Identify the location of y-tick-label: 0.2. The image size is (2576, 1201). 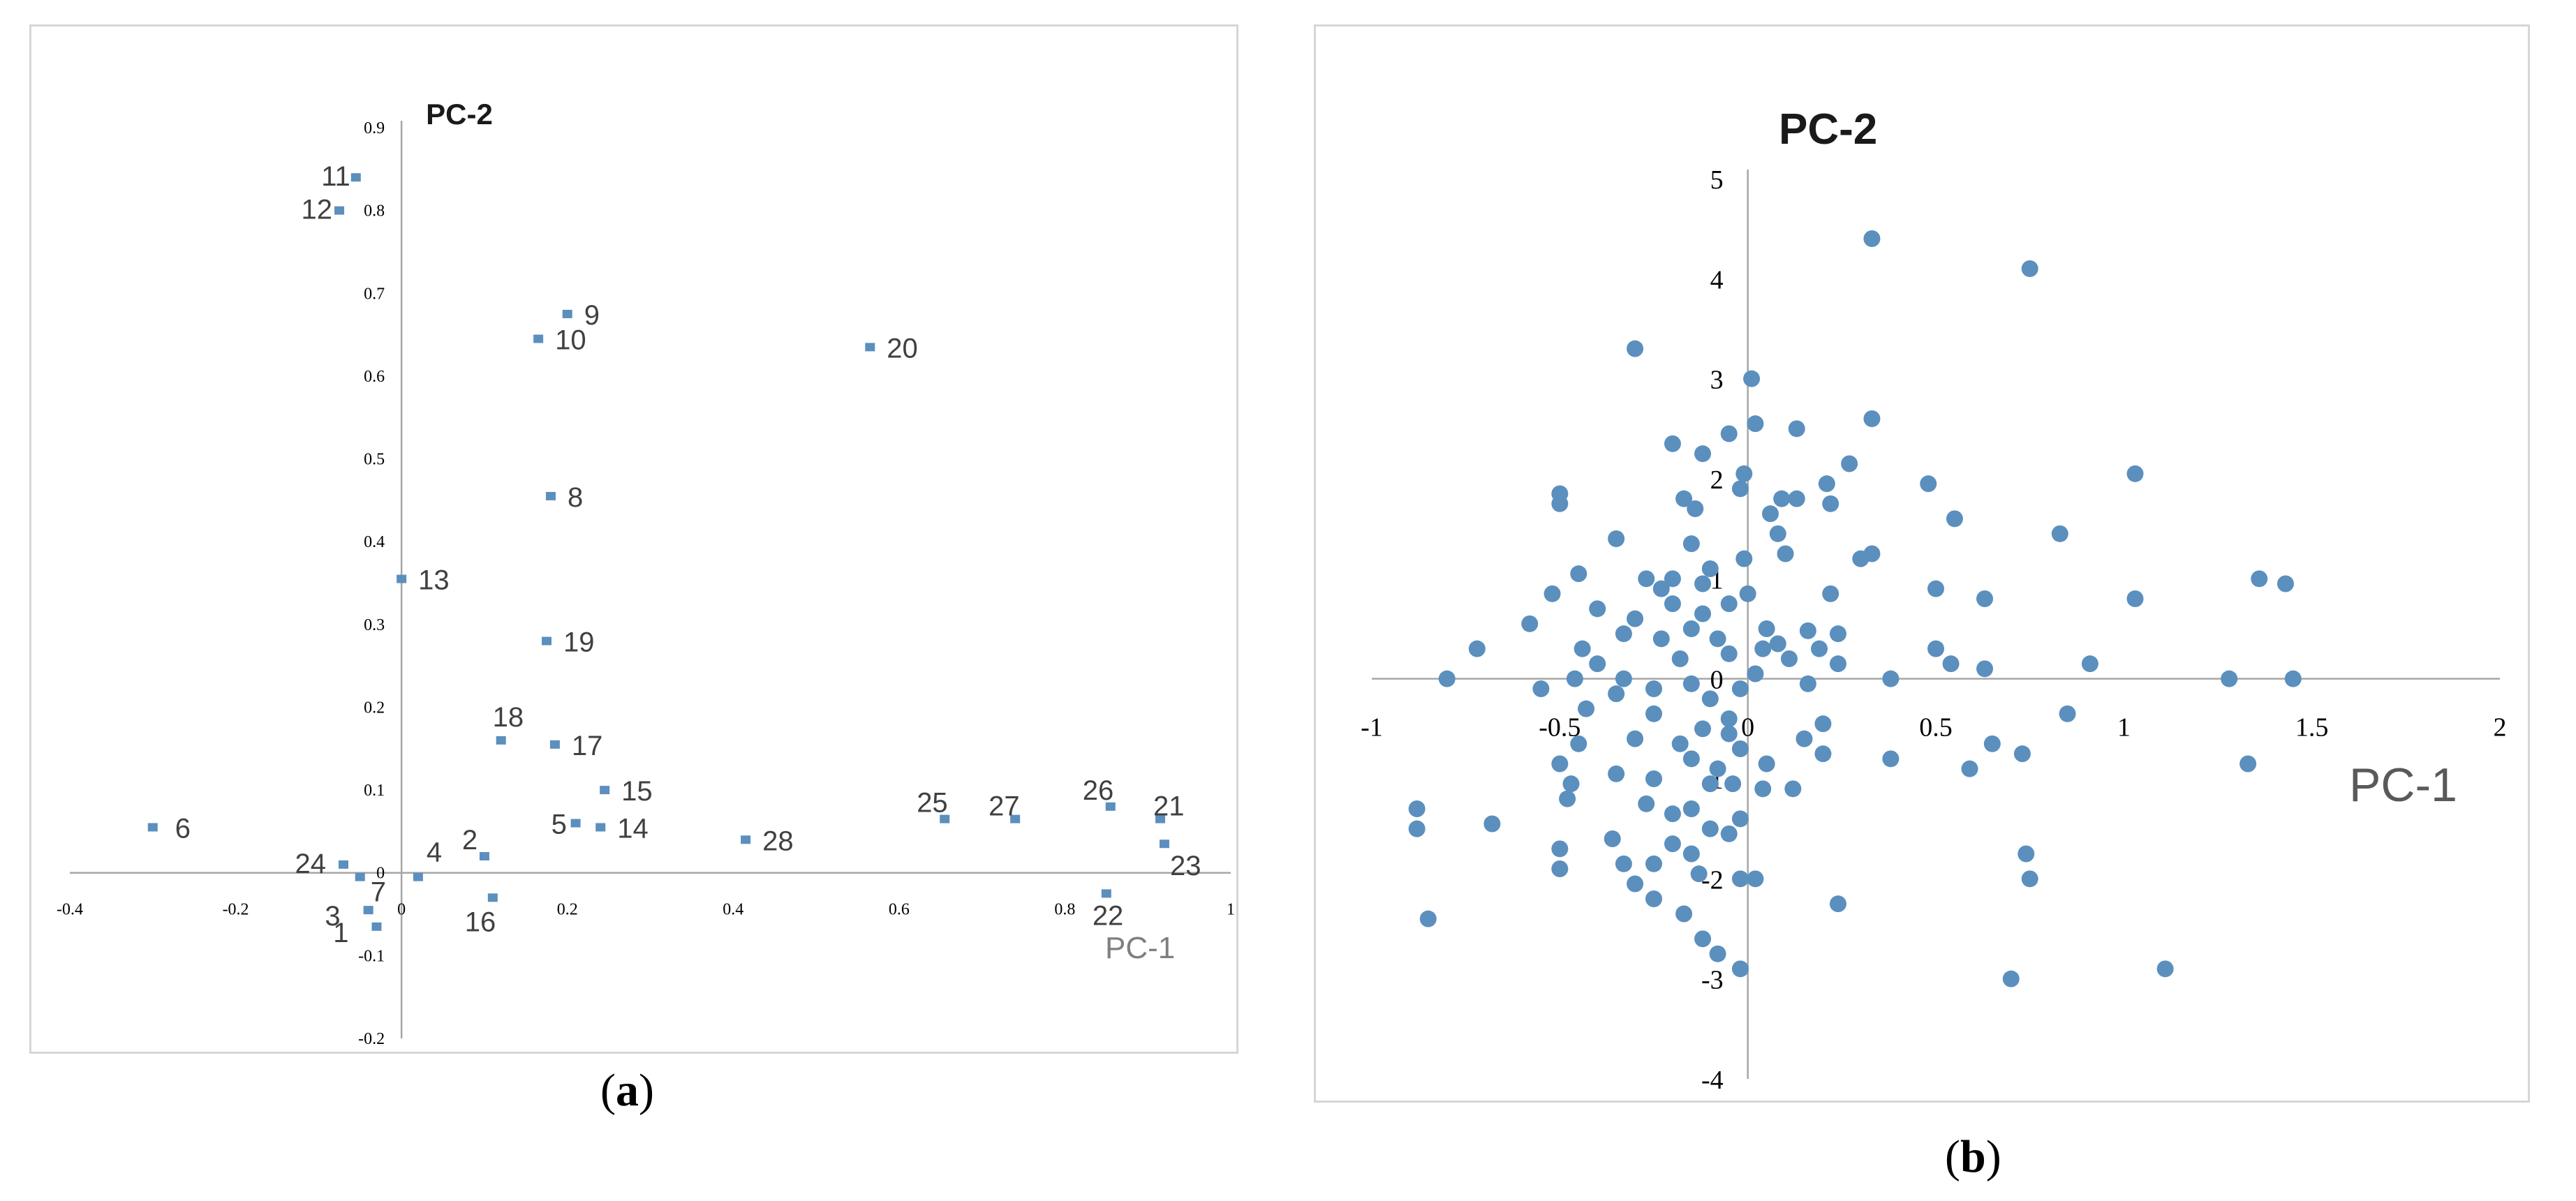
(374, 708).